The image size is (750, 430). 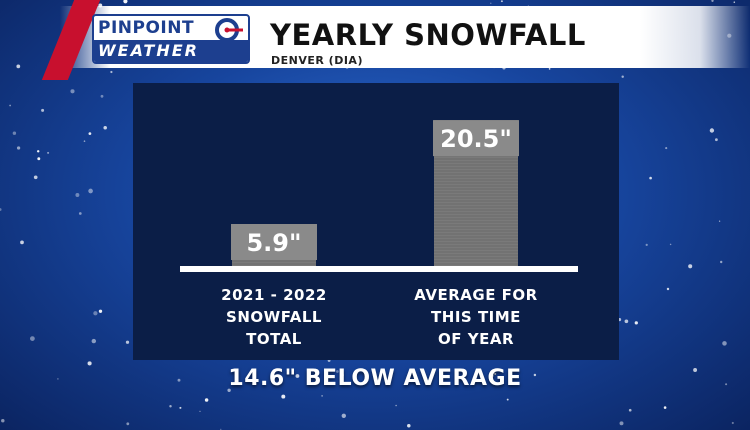 What do you see at coordinates (379, 269) in the screenshot?
I see `chart-baseline` at bounding box center [379, 269].